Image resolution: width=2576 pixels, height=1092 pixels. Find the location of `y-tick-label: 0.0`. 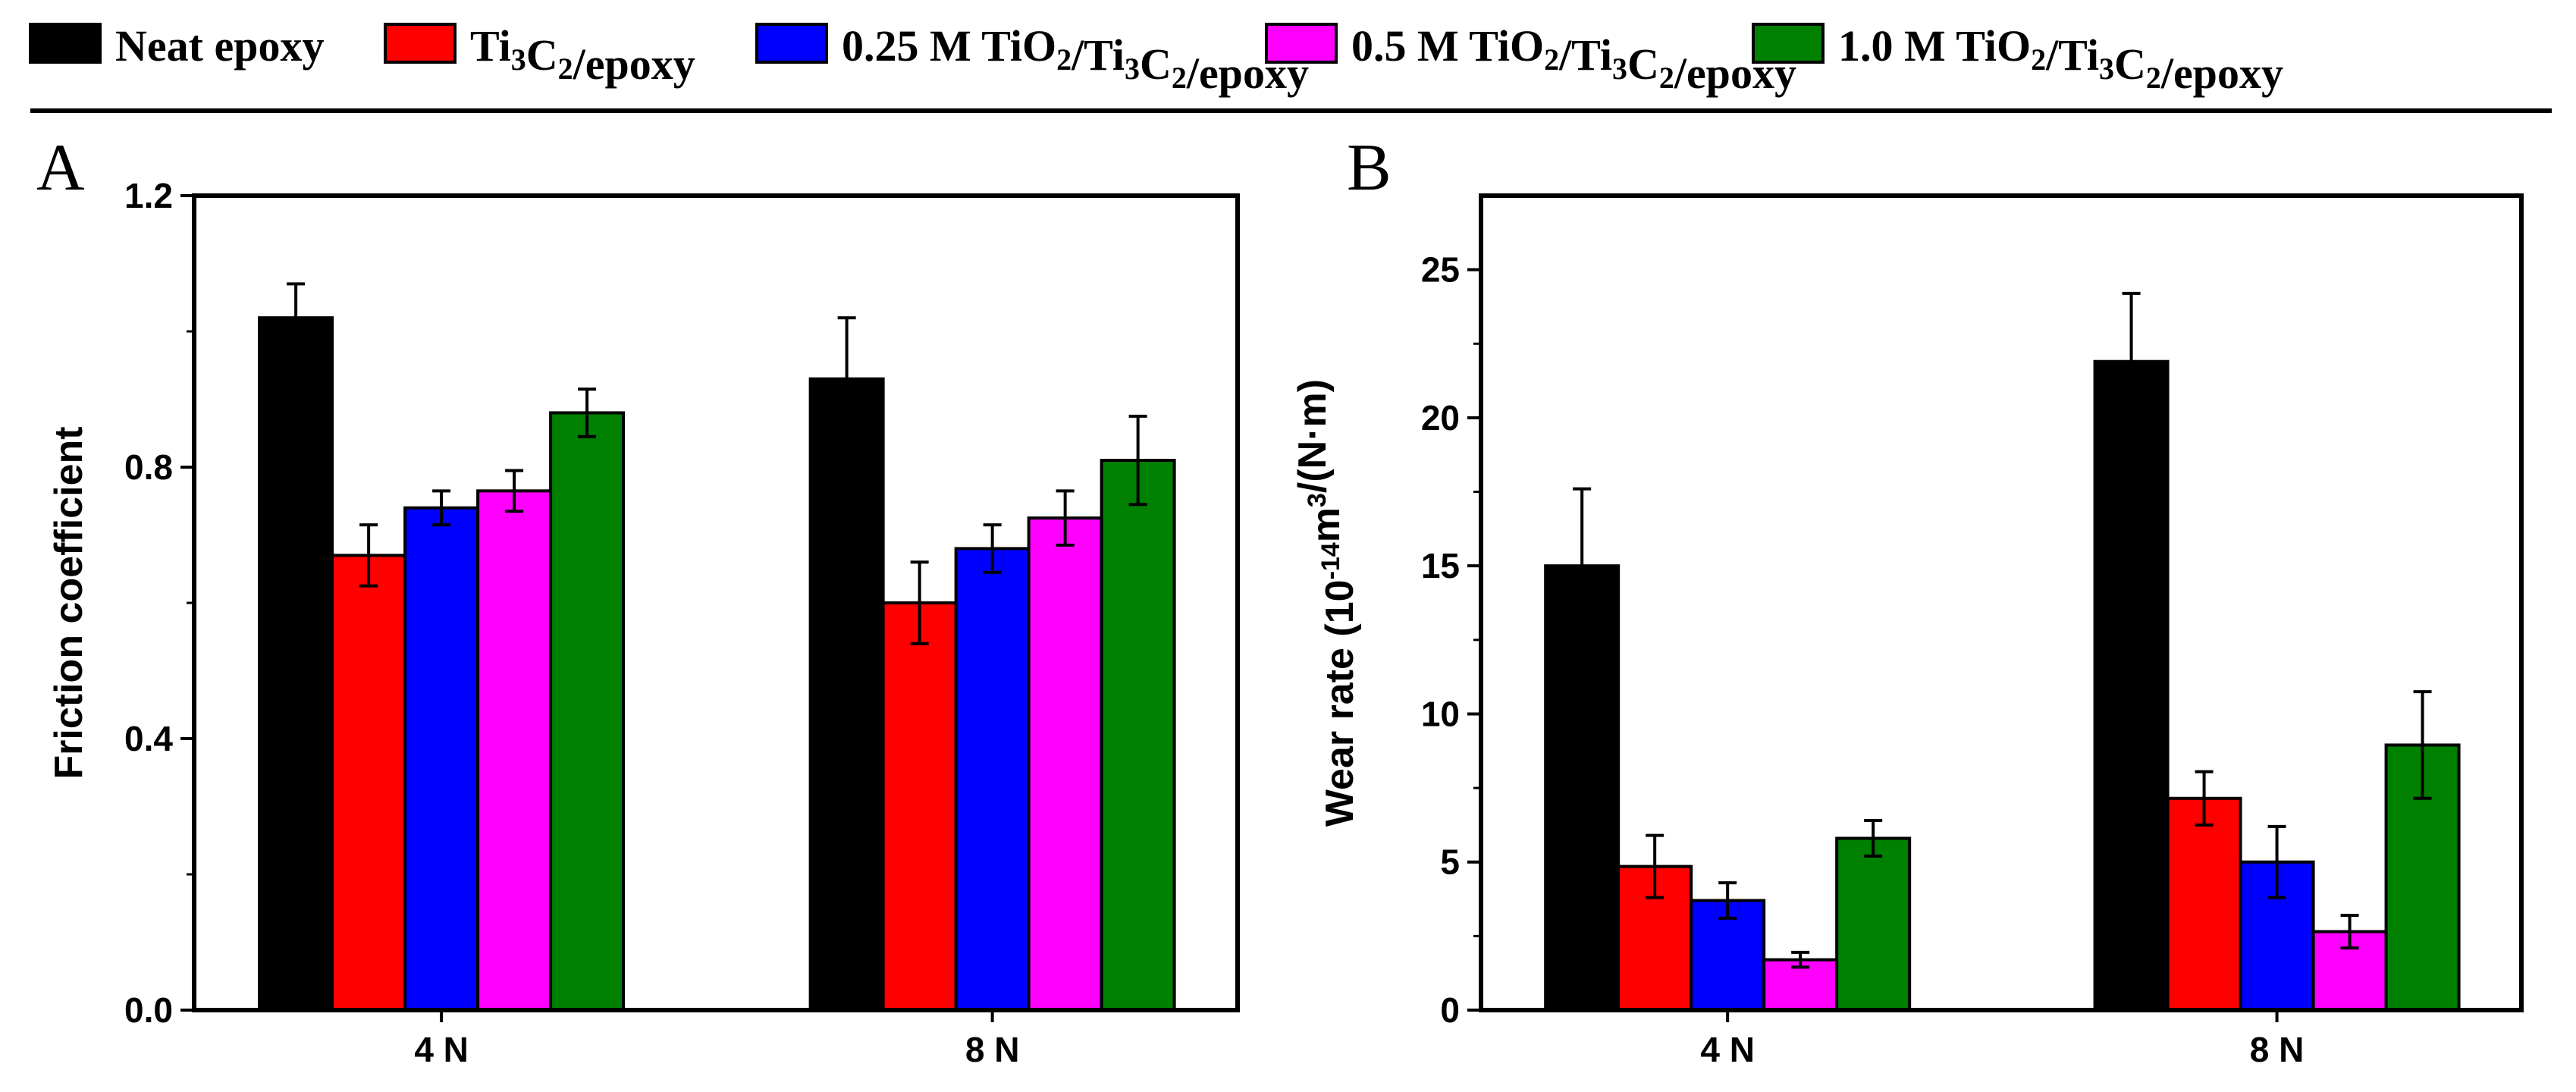

y-tick-label: 0.0 is located at coordinates (148, 1010).